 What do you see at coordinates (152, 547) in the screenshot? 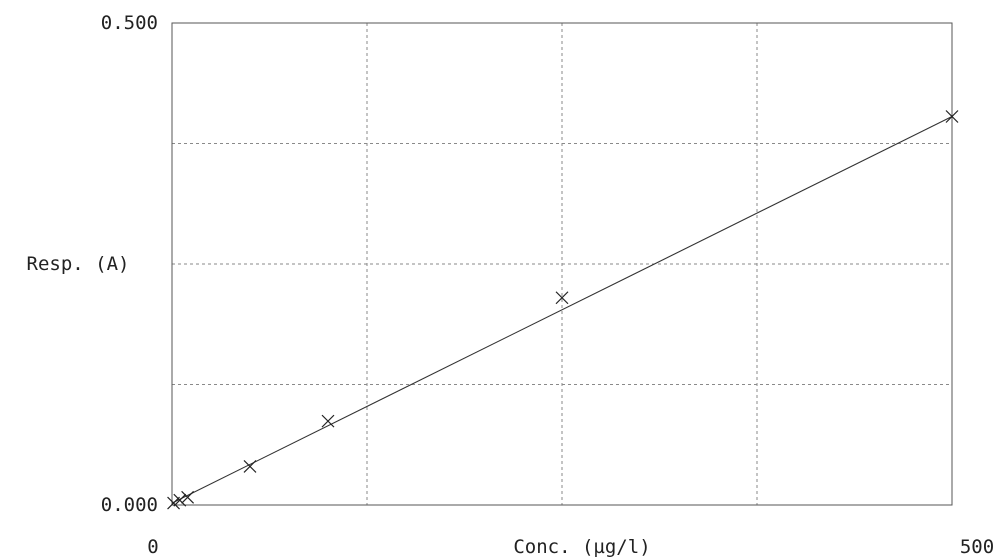
I see `x-tick-min: 0` at bounding box center [152, 547].